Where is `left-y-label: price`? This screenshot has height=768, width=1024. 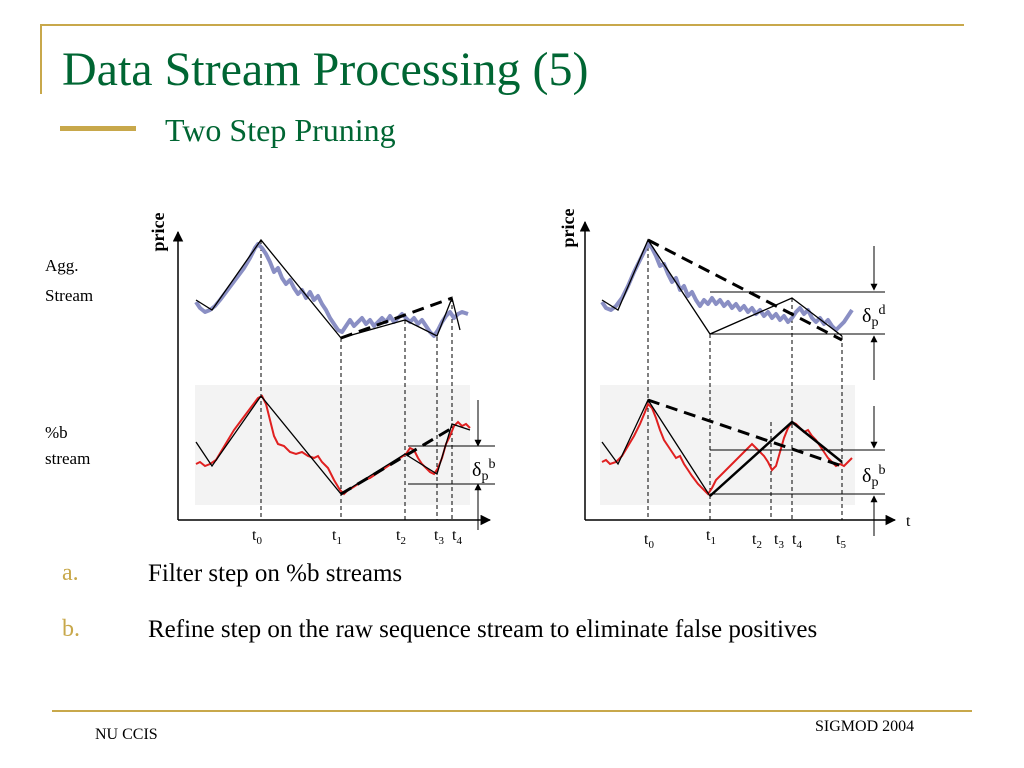 left-y-label: price is located at coordinates (158, 232).